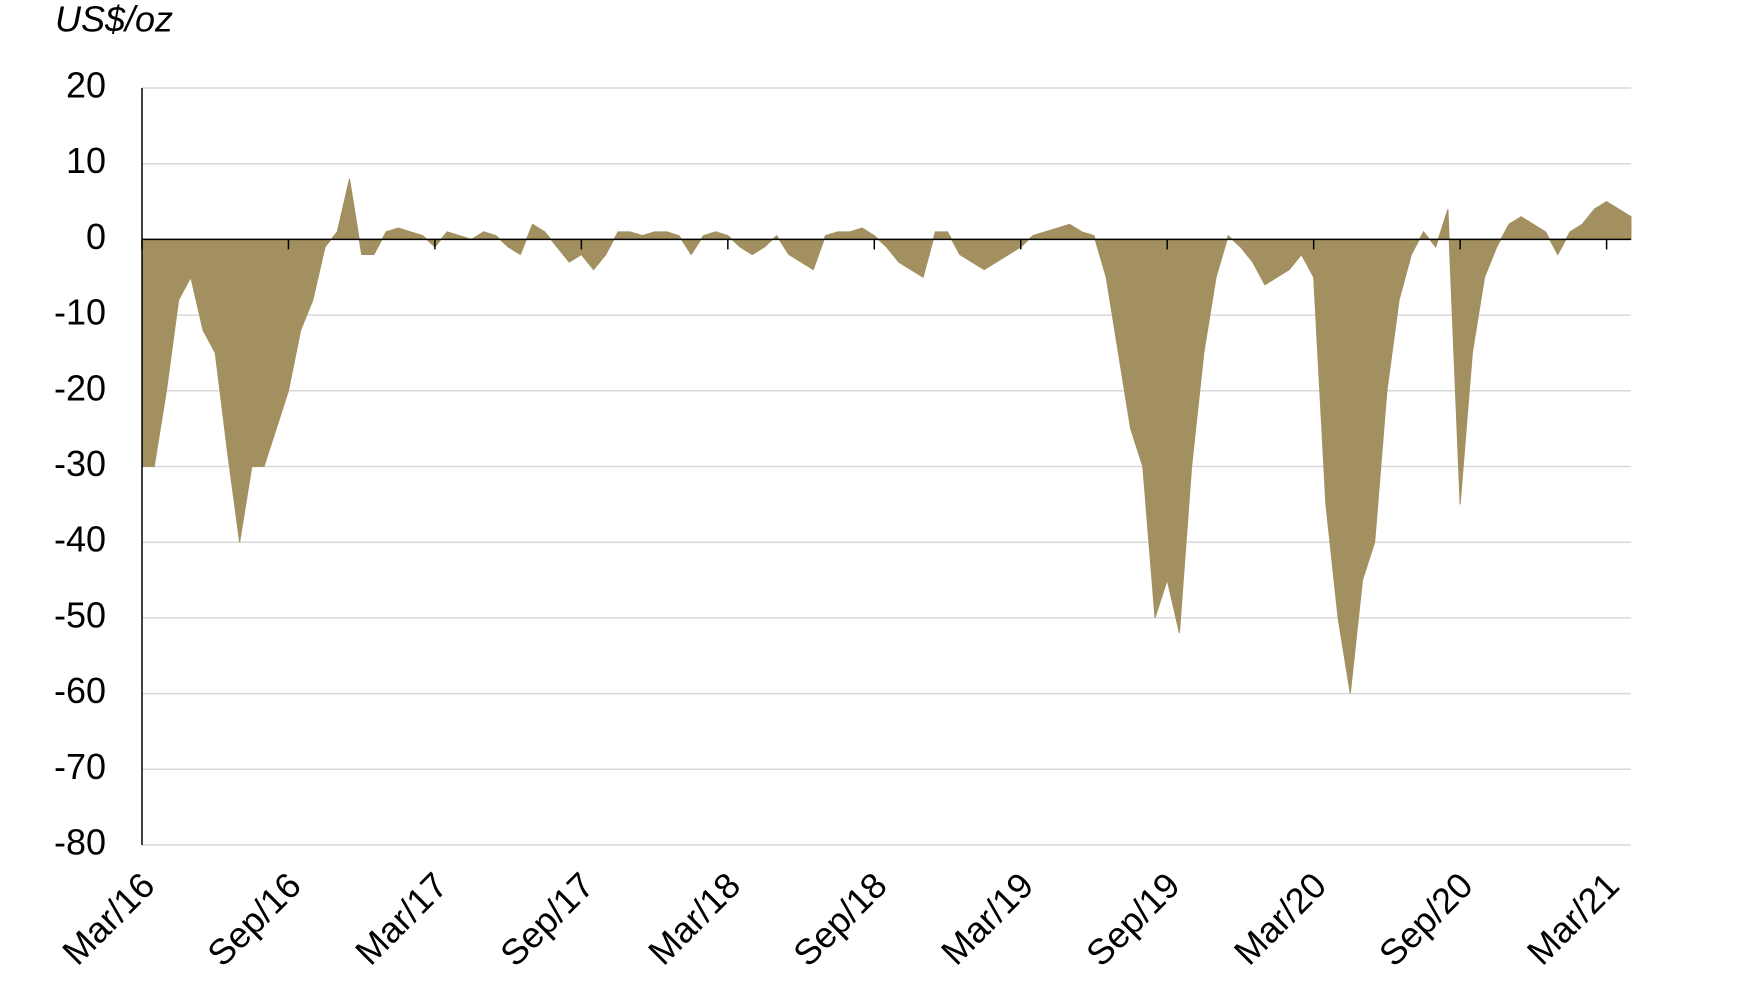  I want to click on y-tick-label: -20, so click(80, 387).